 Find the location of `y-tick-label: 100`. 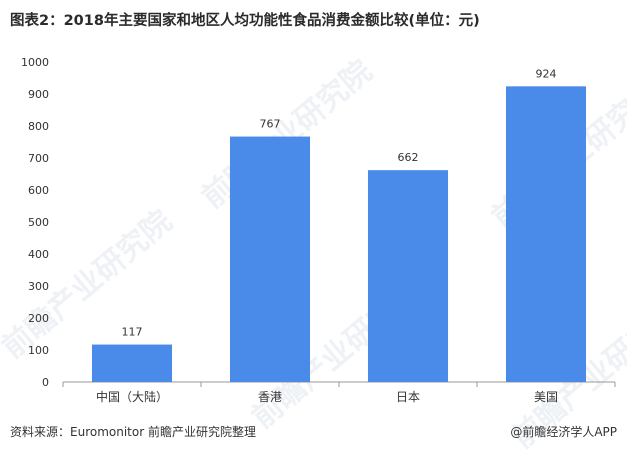

y-tick-label: 100 is located at coordinates (38, 350).